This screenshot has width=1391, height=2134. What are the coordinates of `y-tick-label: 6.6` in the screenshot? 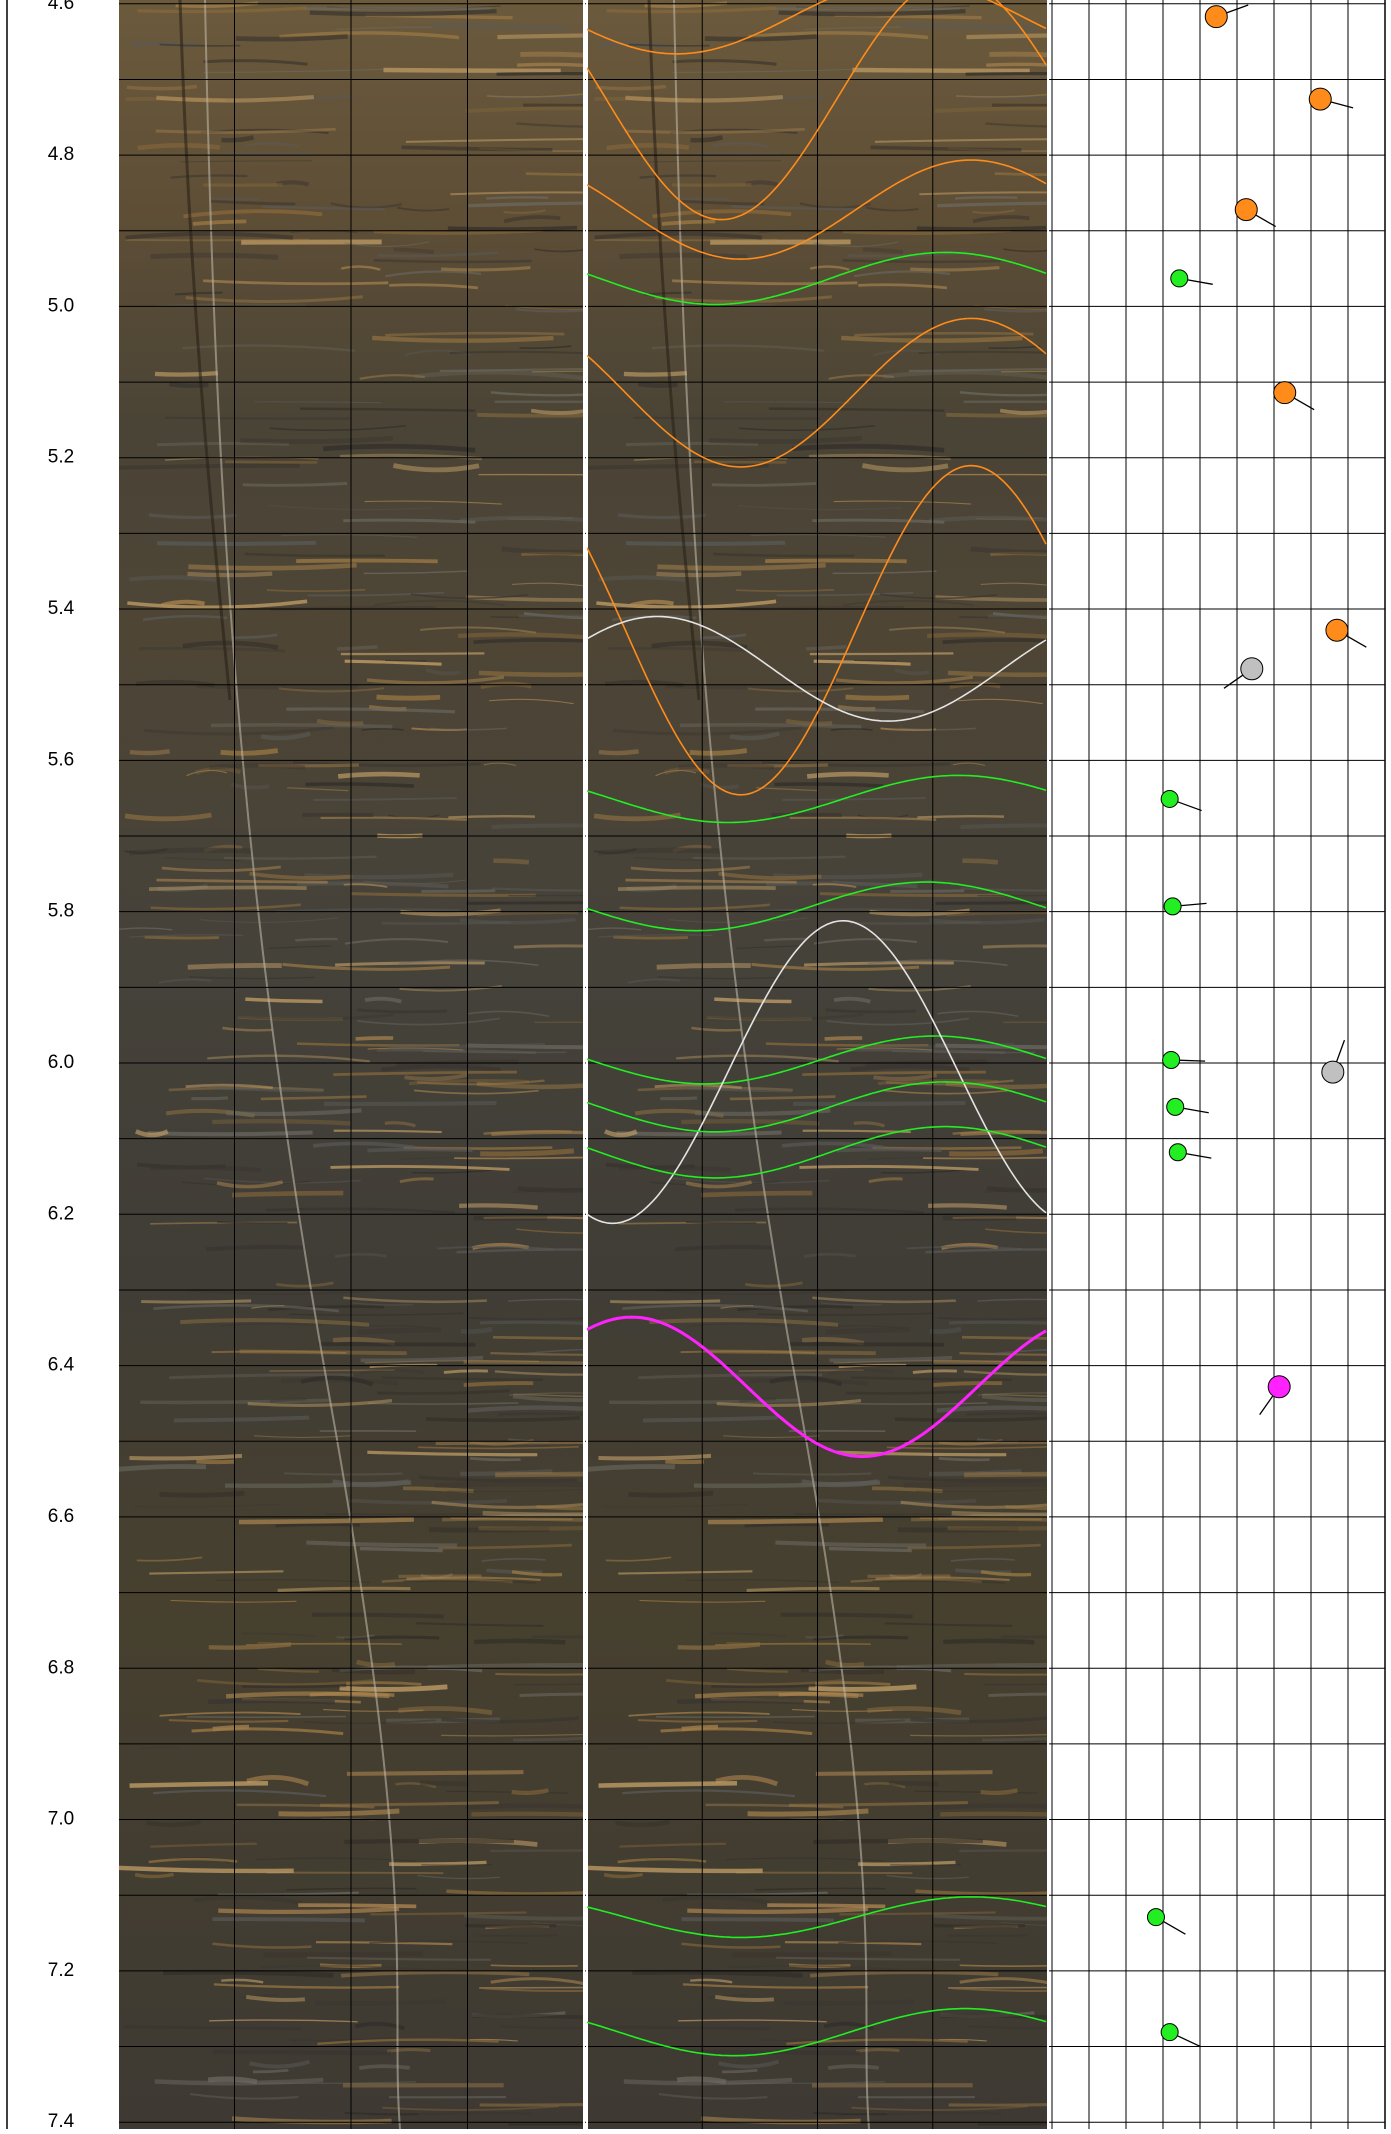 It's located at (61, 1516).